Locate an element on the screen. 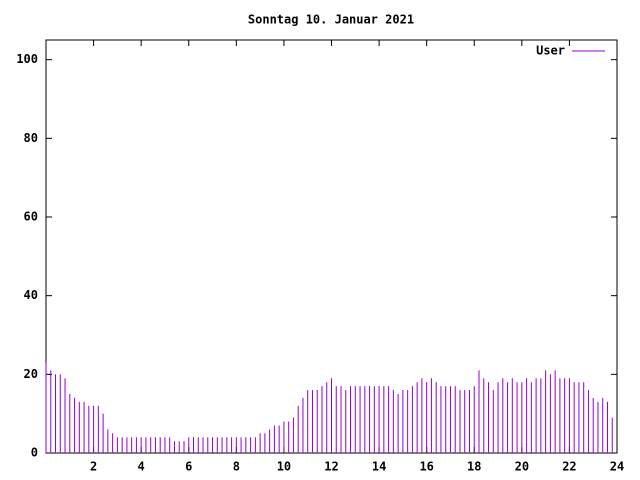  y-tick-label: 40 is located at coordinates (31, 295).